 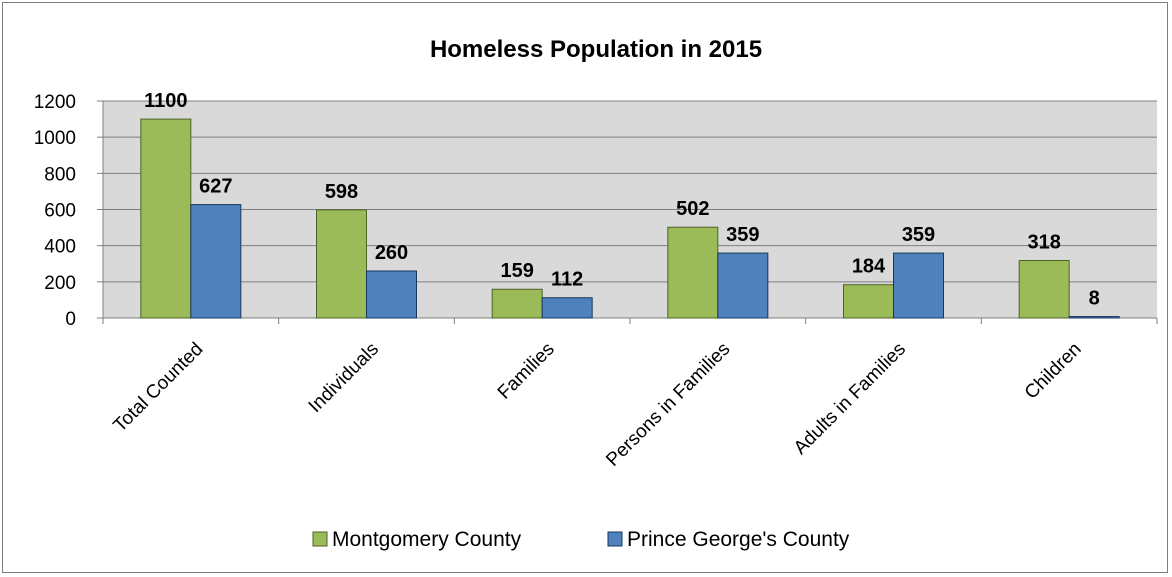 What do you see at coordinates (341, 192) in the screenshot?
I see `data-label: 598` at bounding box center [341, 192].